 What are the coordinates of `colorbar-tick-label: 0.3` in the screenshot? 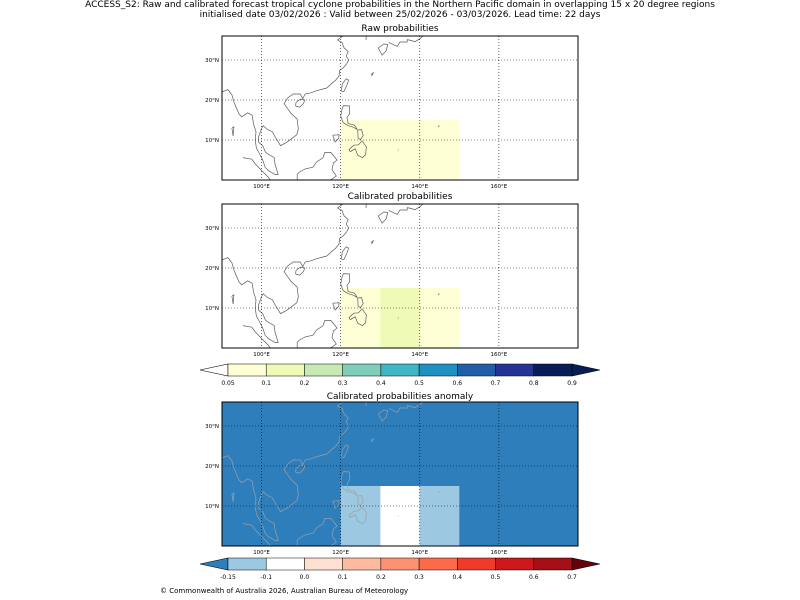 It's located at (343, 383).